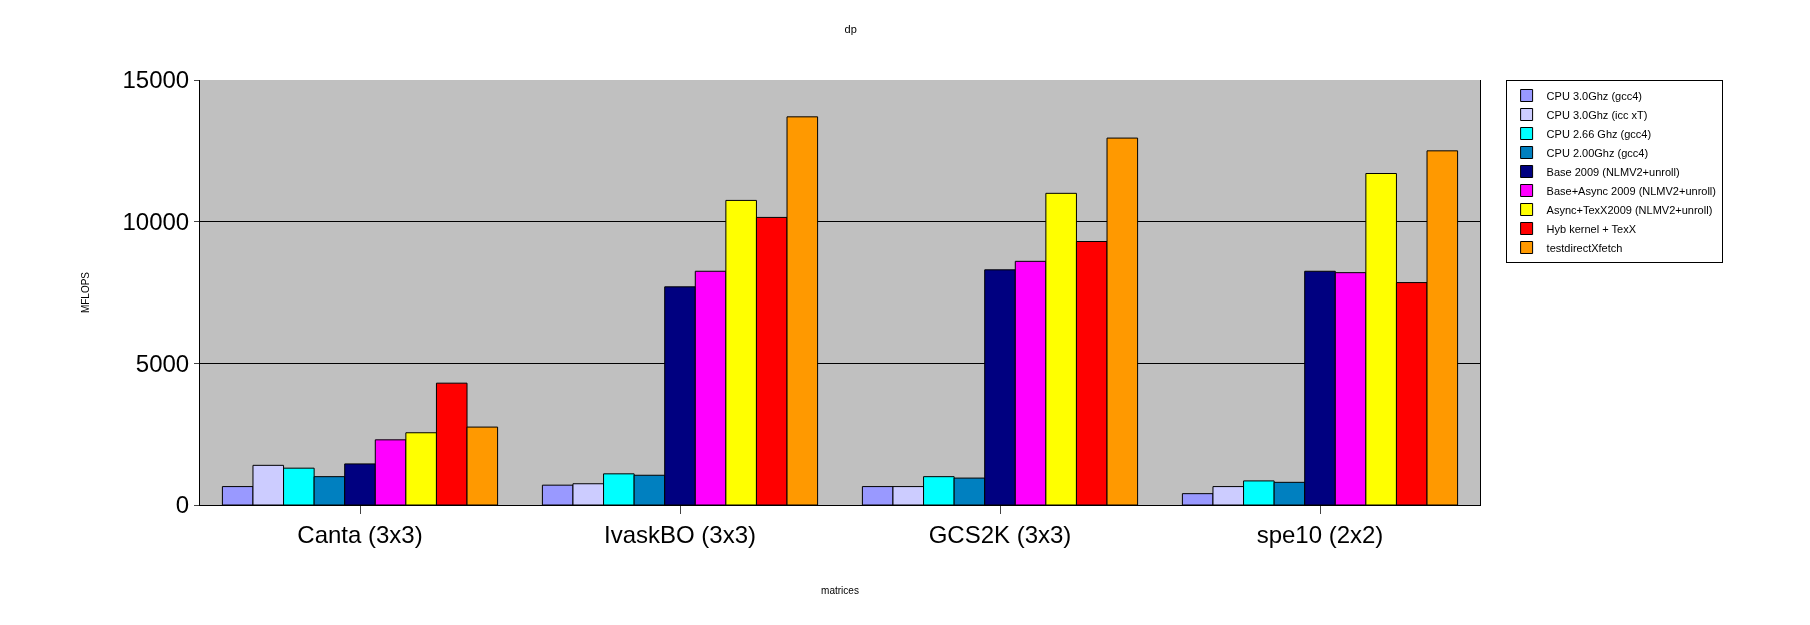 The image size is (1810, 625). Describe the element at coordinates (1629, 209) in the screenshot. I see `legend-label: Async+TexX2009 (NLMV2+unroll)` at that location.